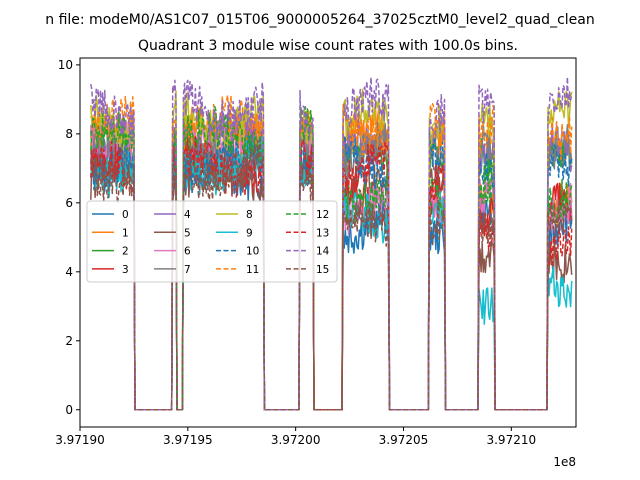 The height and width of the screenshot is (480, 640). What do you see at coordinates (125, 233) in the screenshot?
I see `legend-label: 1` at bounding box center [125, 233].